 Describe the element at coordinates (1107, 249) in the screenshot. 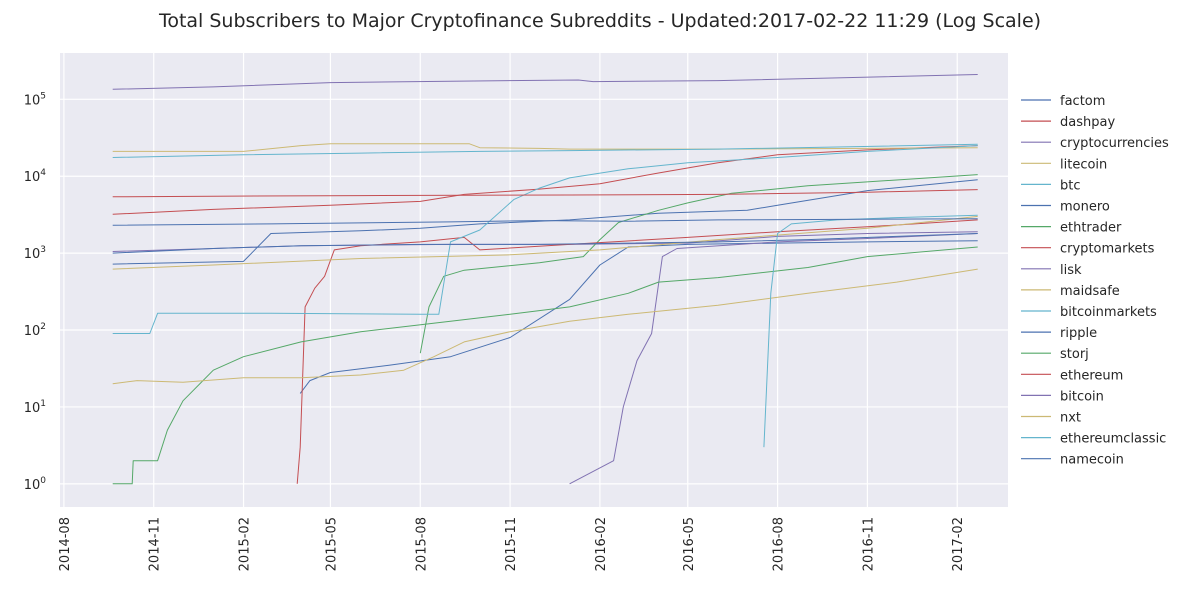

I see `legend-label-cryptomarkets: cryptomarkets` at that location.